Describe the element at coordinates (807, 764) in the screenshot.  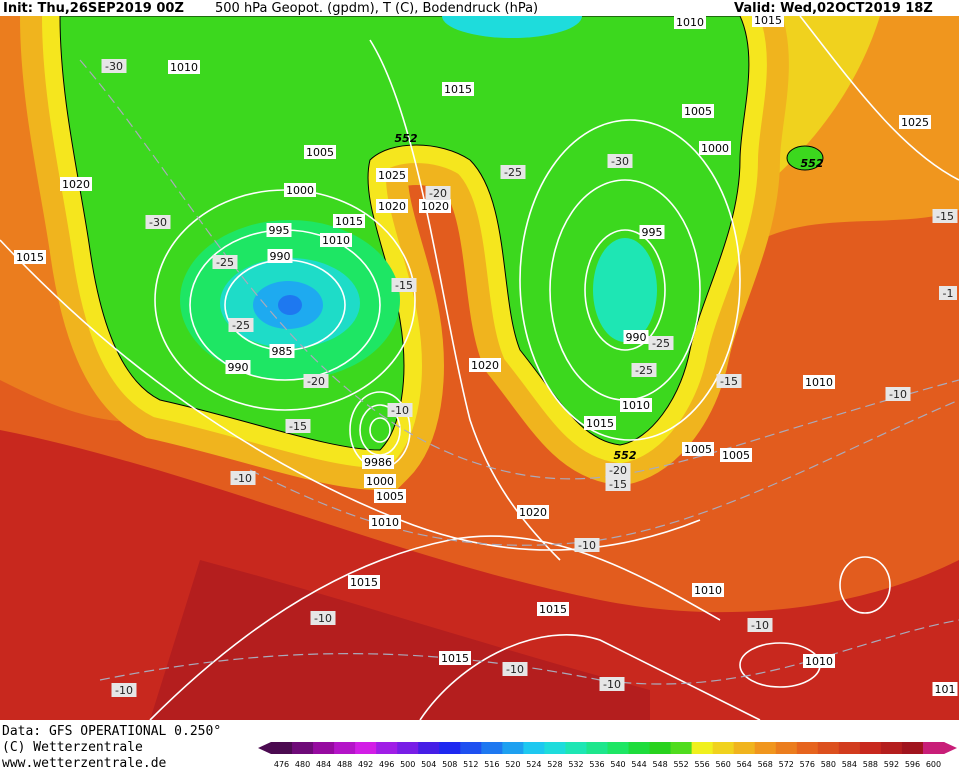
I see `colorbar-label: 576` at that location.